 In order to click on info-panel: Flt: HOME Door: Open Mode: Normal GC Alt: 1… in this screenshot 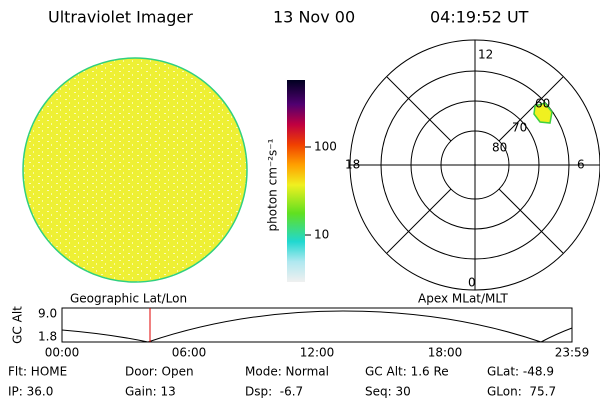, I will do `click(282, 382)`.